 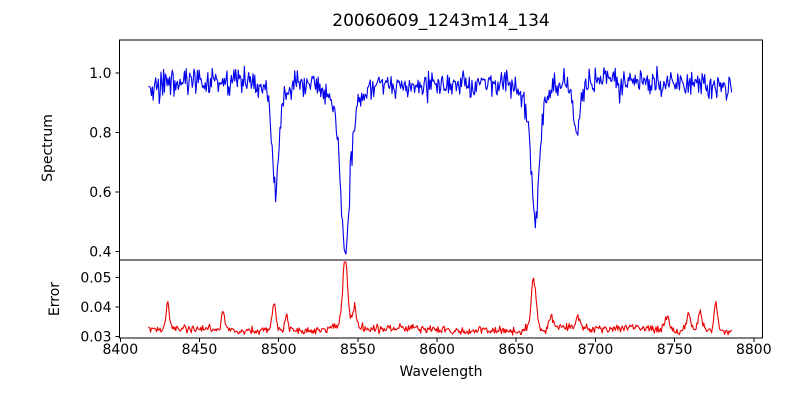 What do you see at coordinates (200, 350) in the screenshot?
I see `x-tick-label: 8450` at bounding box center [200, 350].